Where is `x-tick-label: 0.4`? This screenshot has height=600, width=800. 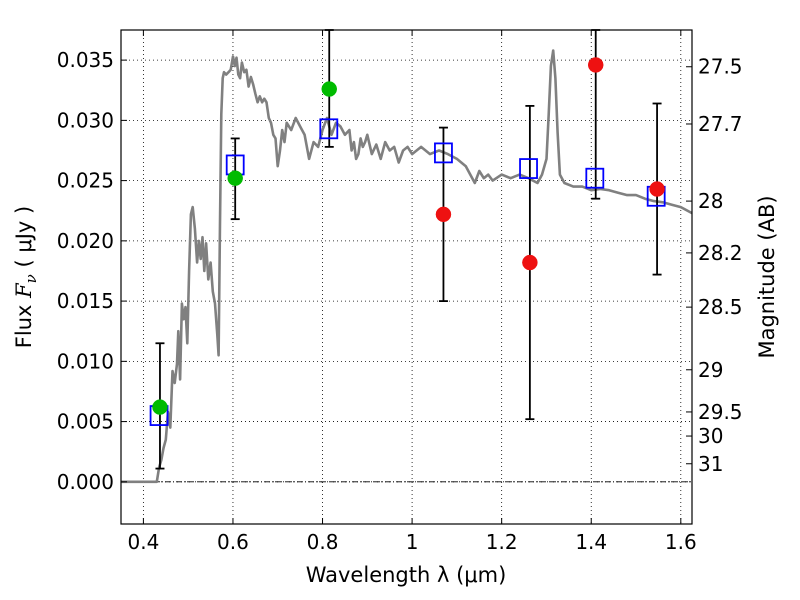 x-tick-label: 0.4 is located at coordinates (143, 542).